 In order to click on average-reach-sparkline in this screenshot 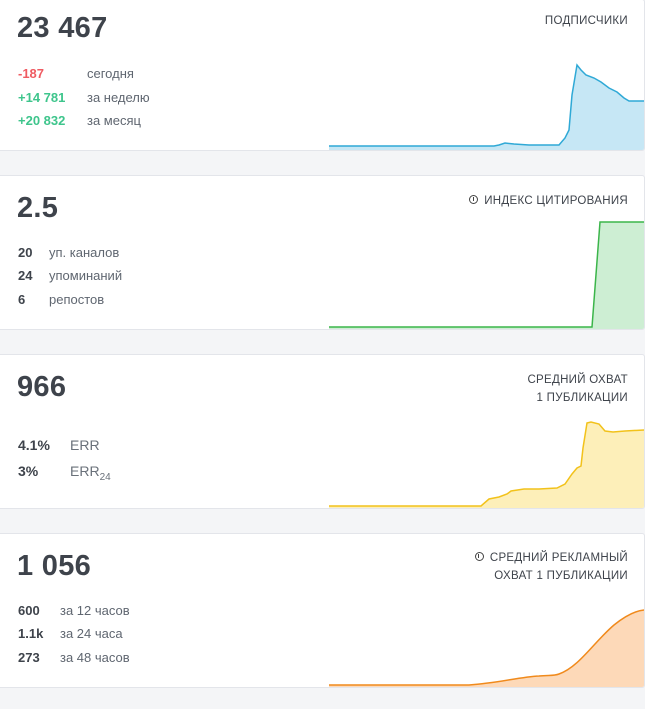, I will do `click(486, 464)`.